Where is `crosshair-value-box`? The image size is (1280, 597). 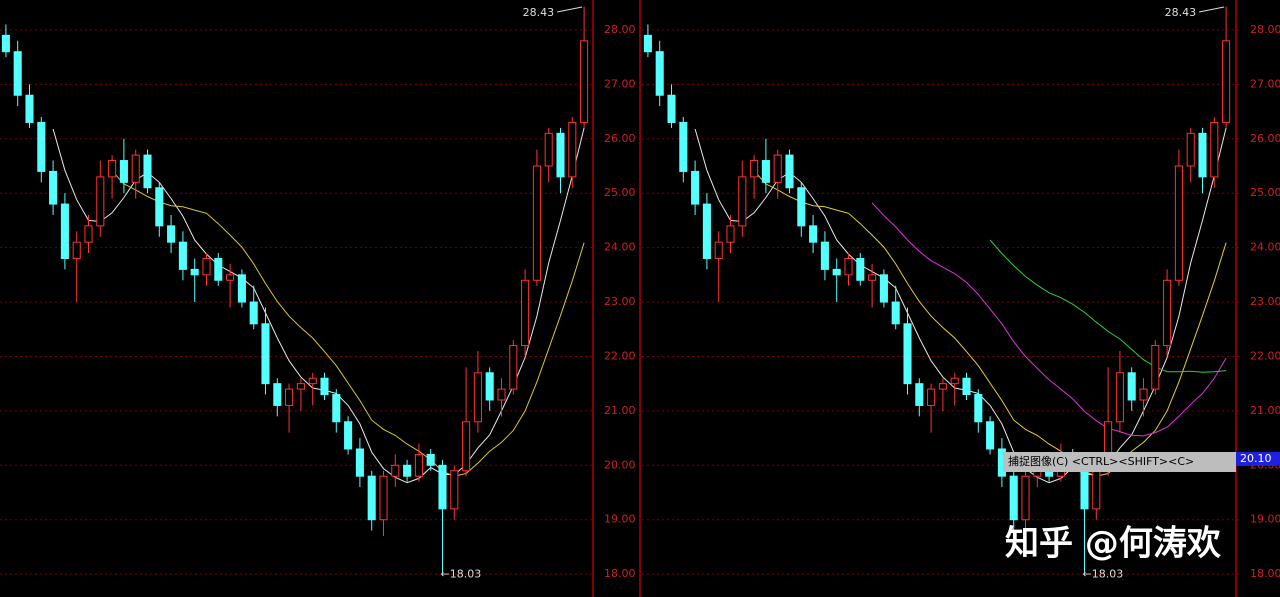
crosshair-value-box is located at coordinates (1258, 458).